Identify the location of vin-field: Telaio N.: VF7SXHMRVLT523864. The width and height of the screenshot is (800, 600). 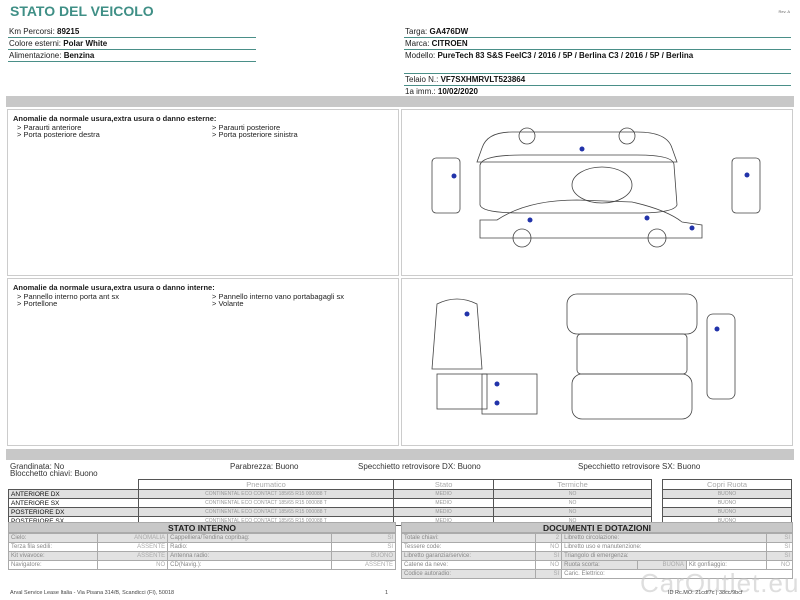
(597, 80).